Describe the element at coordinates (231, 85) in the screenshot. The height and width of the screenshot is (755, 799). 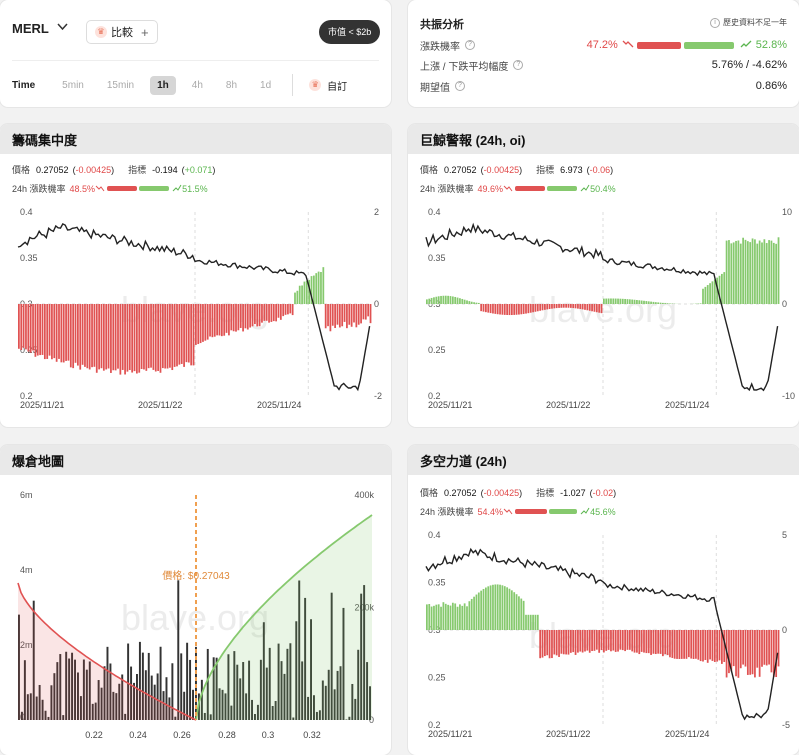
I see `timeframe-8h: 8h` at that location.